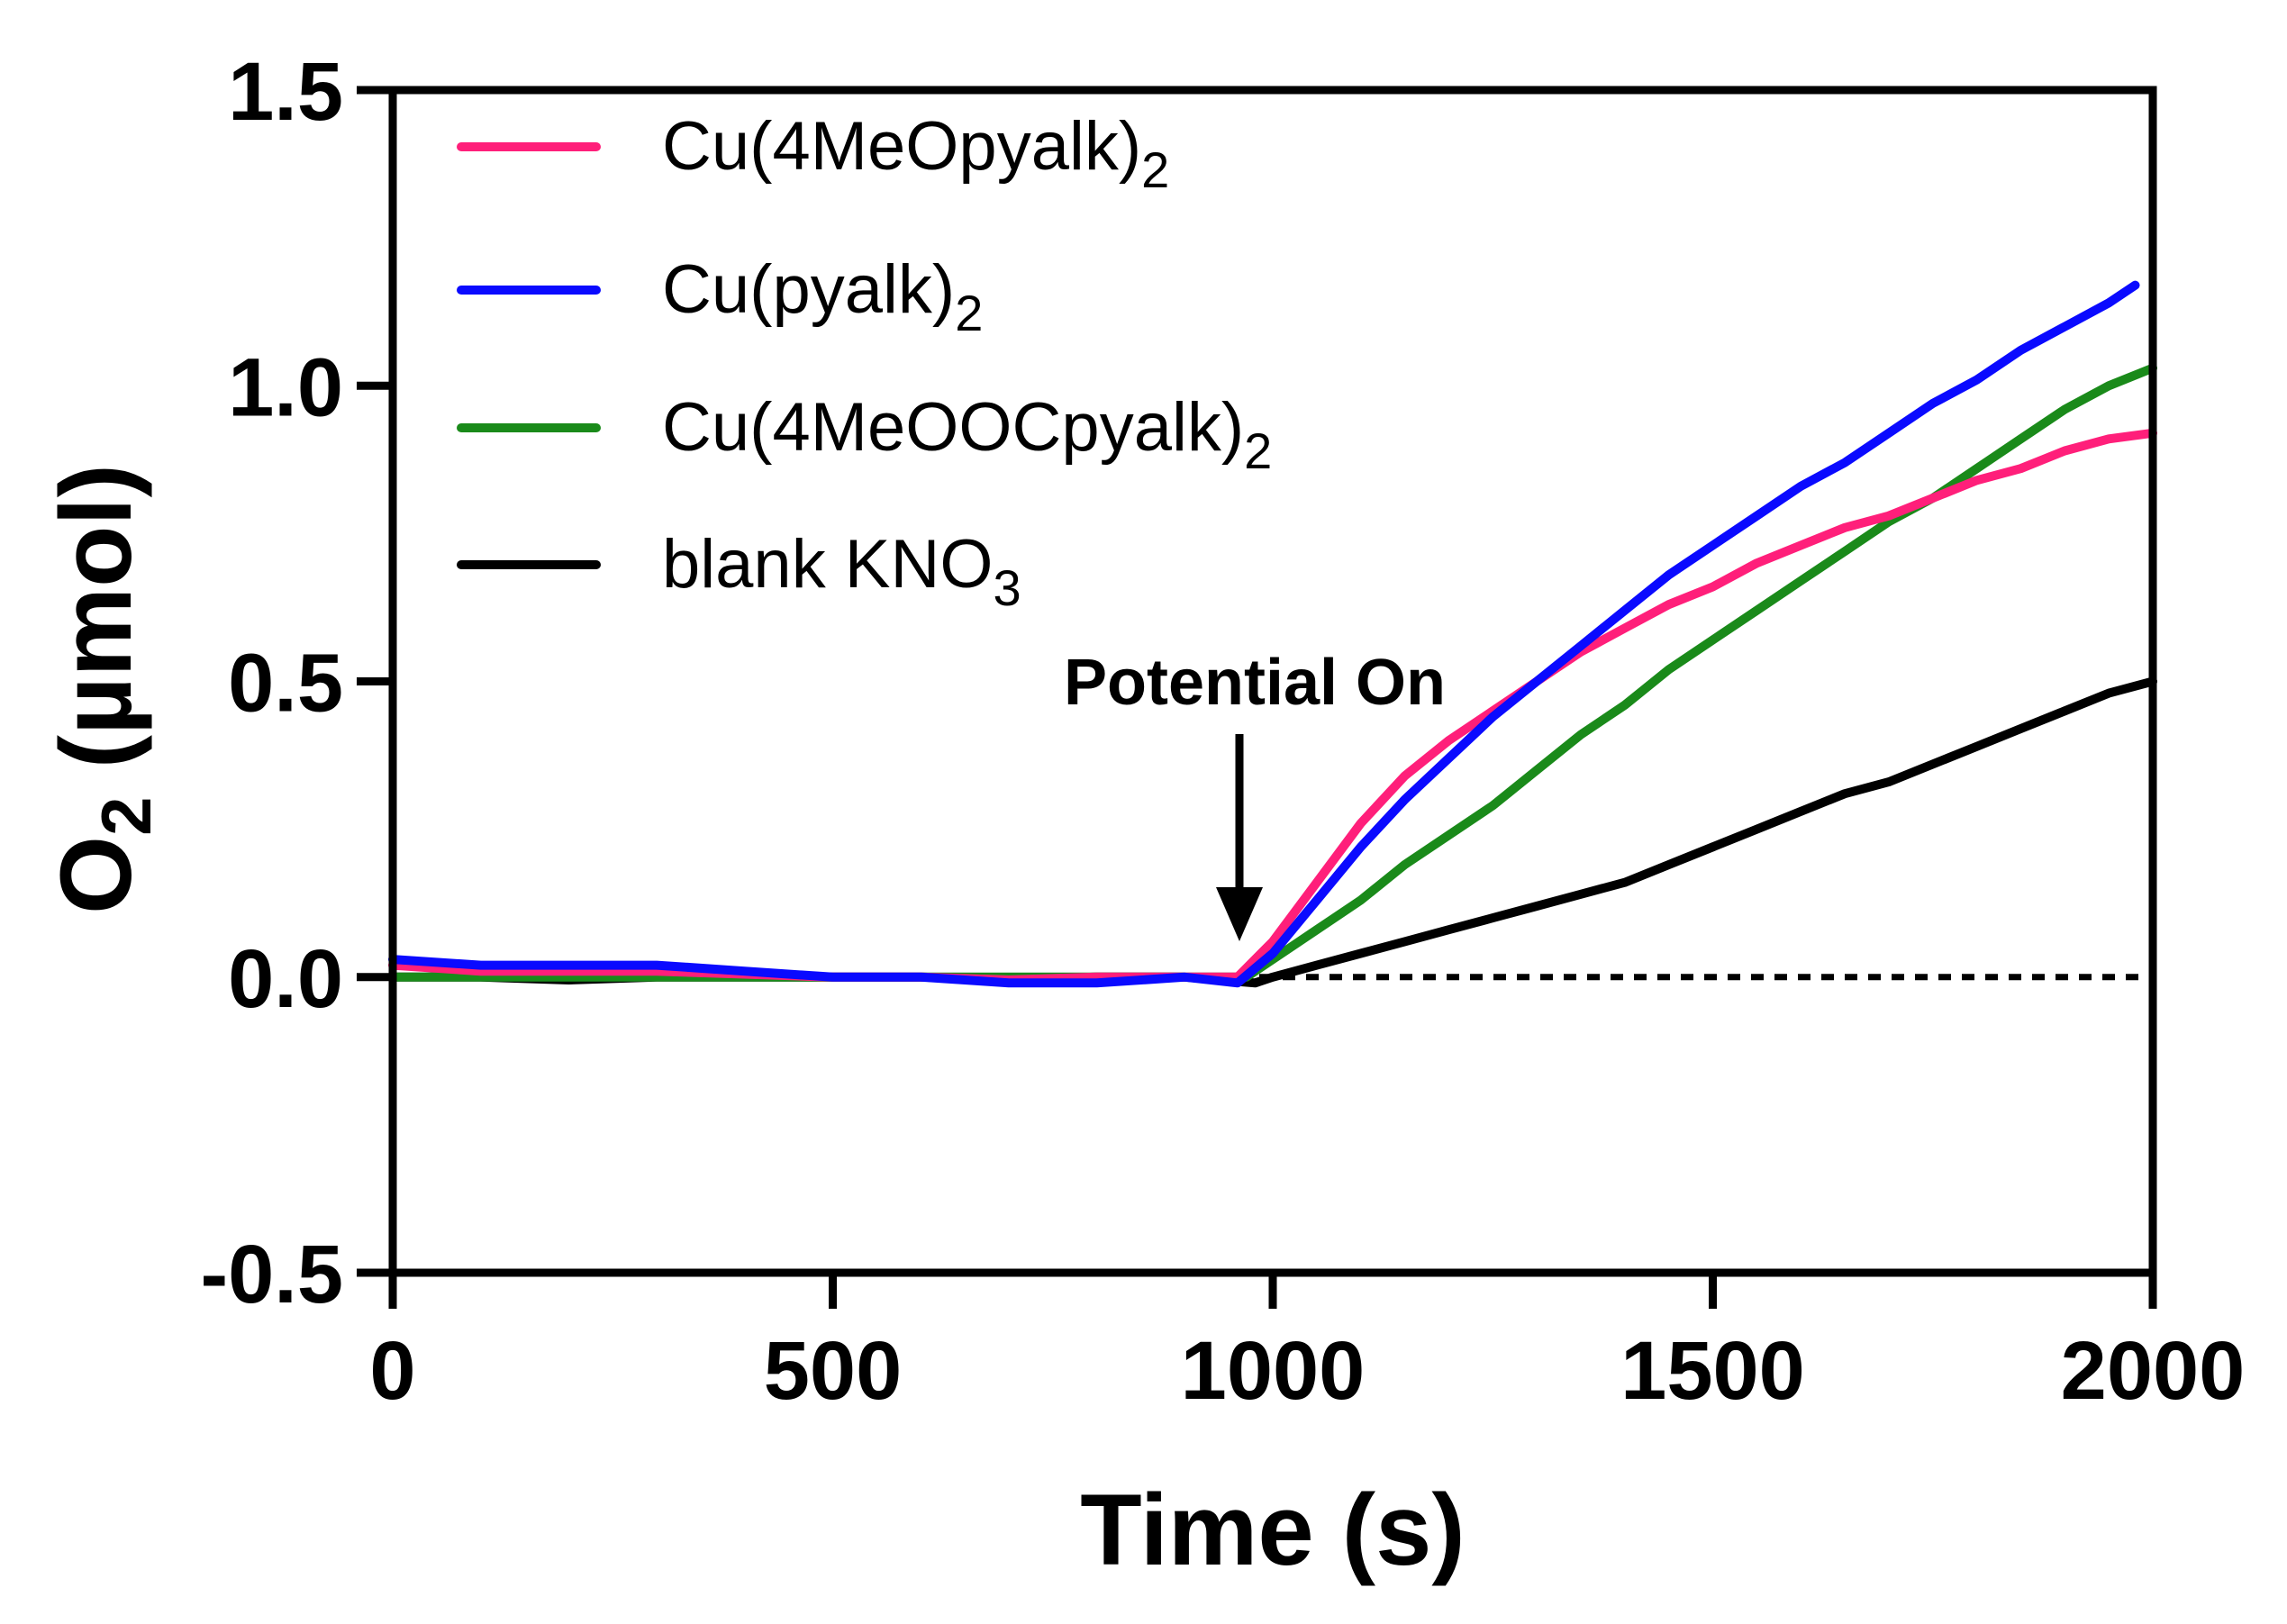 This screenshot has height=1624, width=2287. What do you see at coordinates (828, 564) in the screenshot?
I see `legend-label-main: blank KNO` at bounding box center [828, 564].